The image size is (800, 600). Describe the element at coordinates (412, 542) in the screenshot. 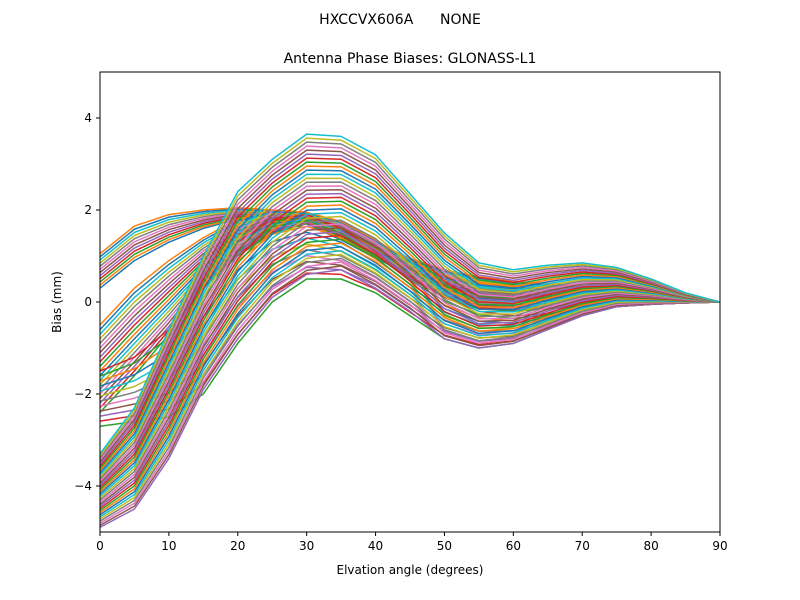

I see `x-axis: 0 10 20 30 40 50 60 70 80 90` at that location.